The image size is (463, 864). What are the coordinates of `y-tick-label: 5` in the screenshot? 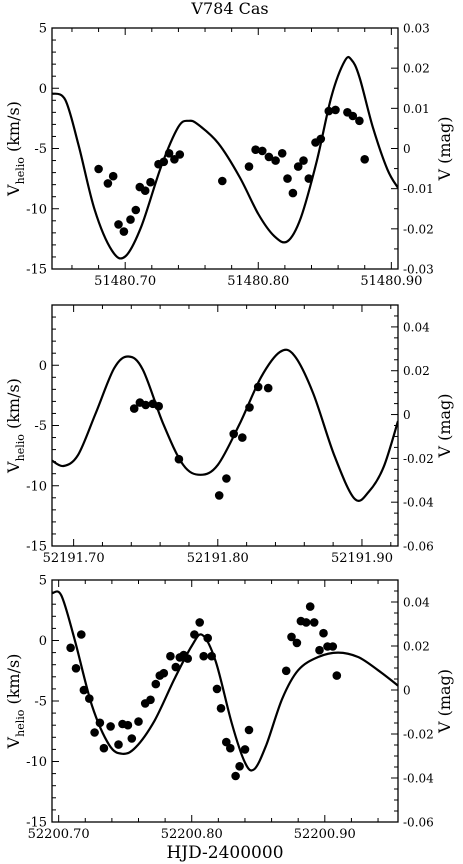 It's located at (43, 29).